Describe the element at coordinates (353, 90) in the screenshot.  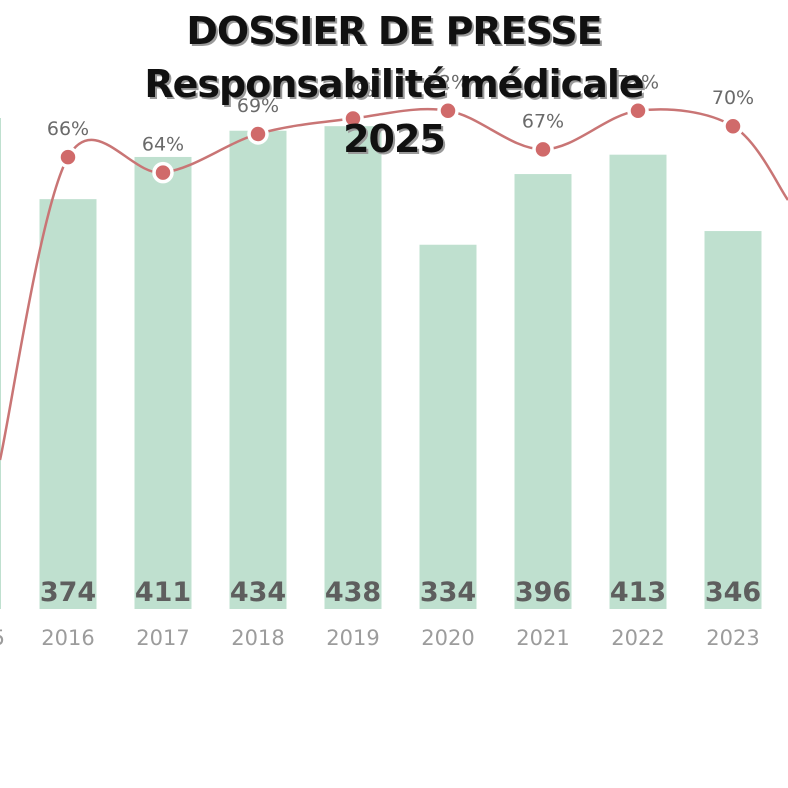
I see `pct-label-2019: 71%` at that location.